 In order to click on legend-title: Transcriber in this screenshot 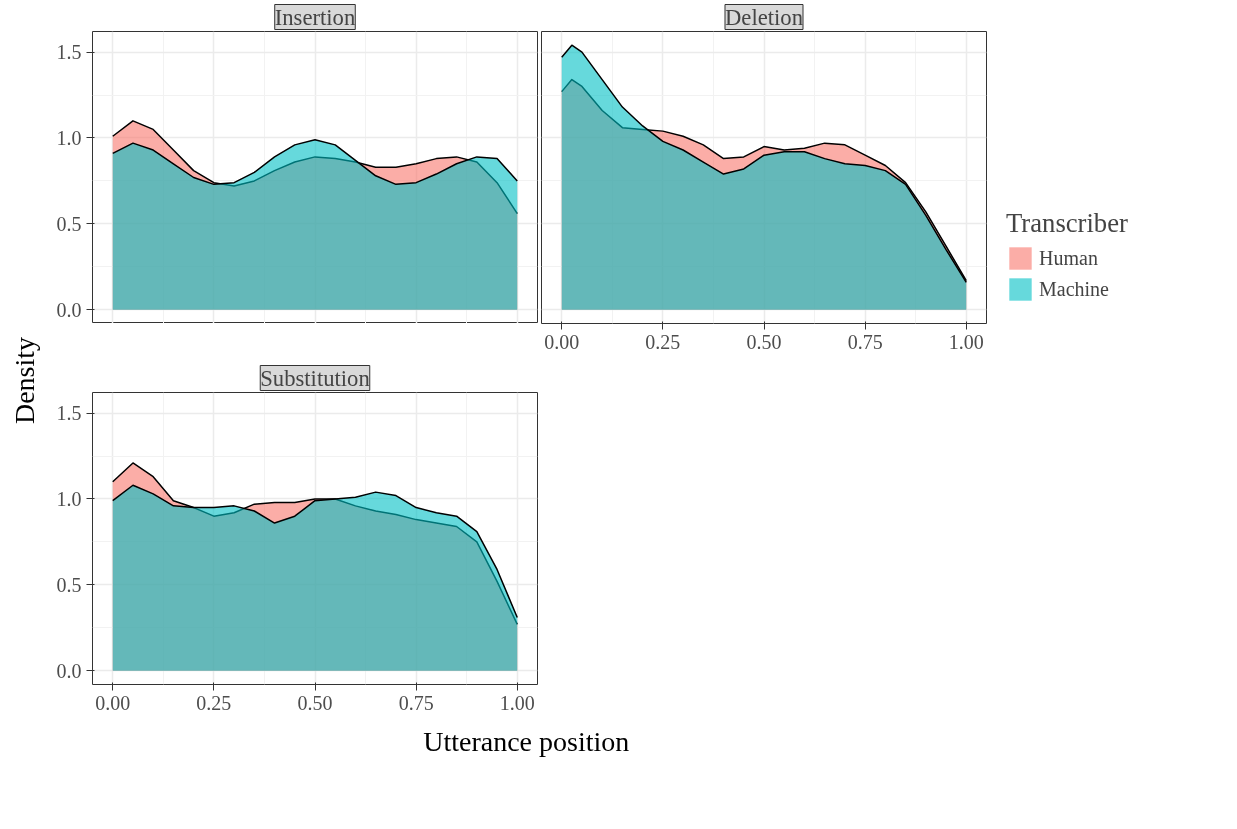, I will do `click(1067, 223)`.